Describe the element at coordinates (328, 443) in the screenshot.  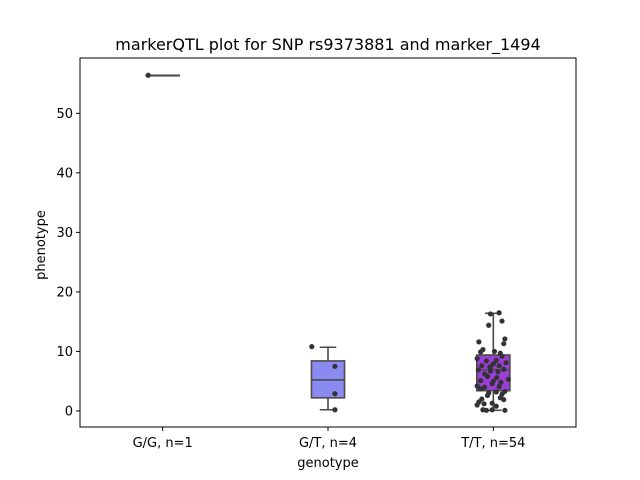
I see `x-tick-label: G/T, n=4` at that location.